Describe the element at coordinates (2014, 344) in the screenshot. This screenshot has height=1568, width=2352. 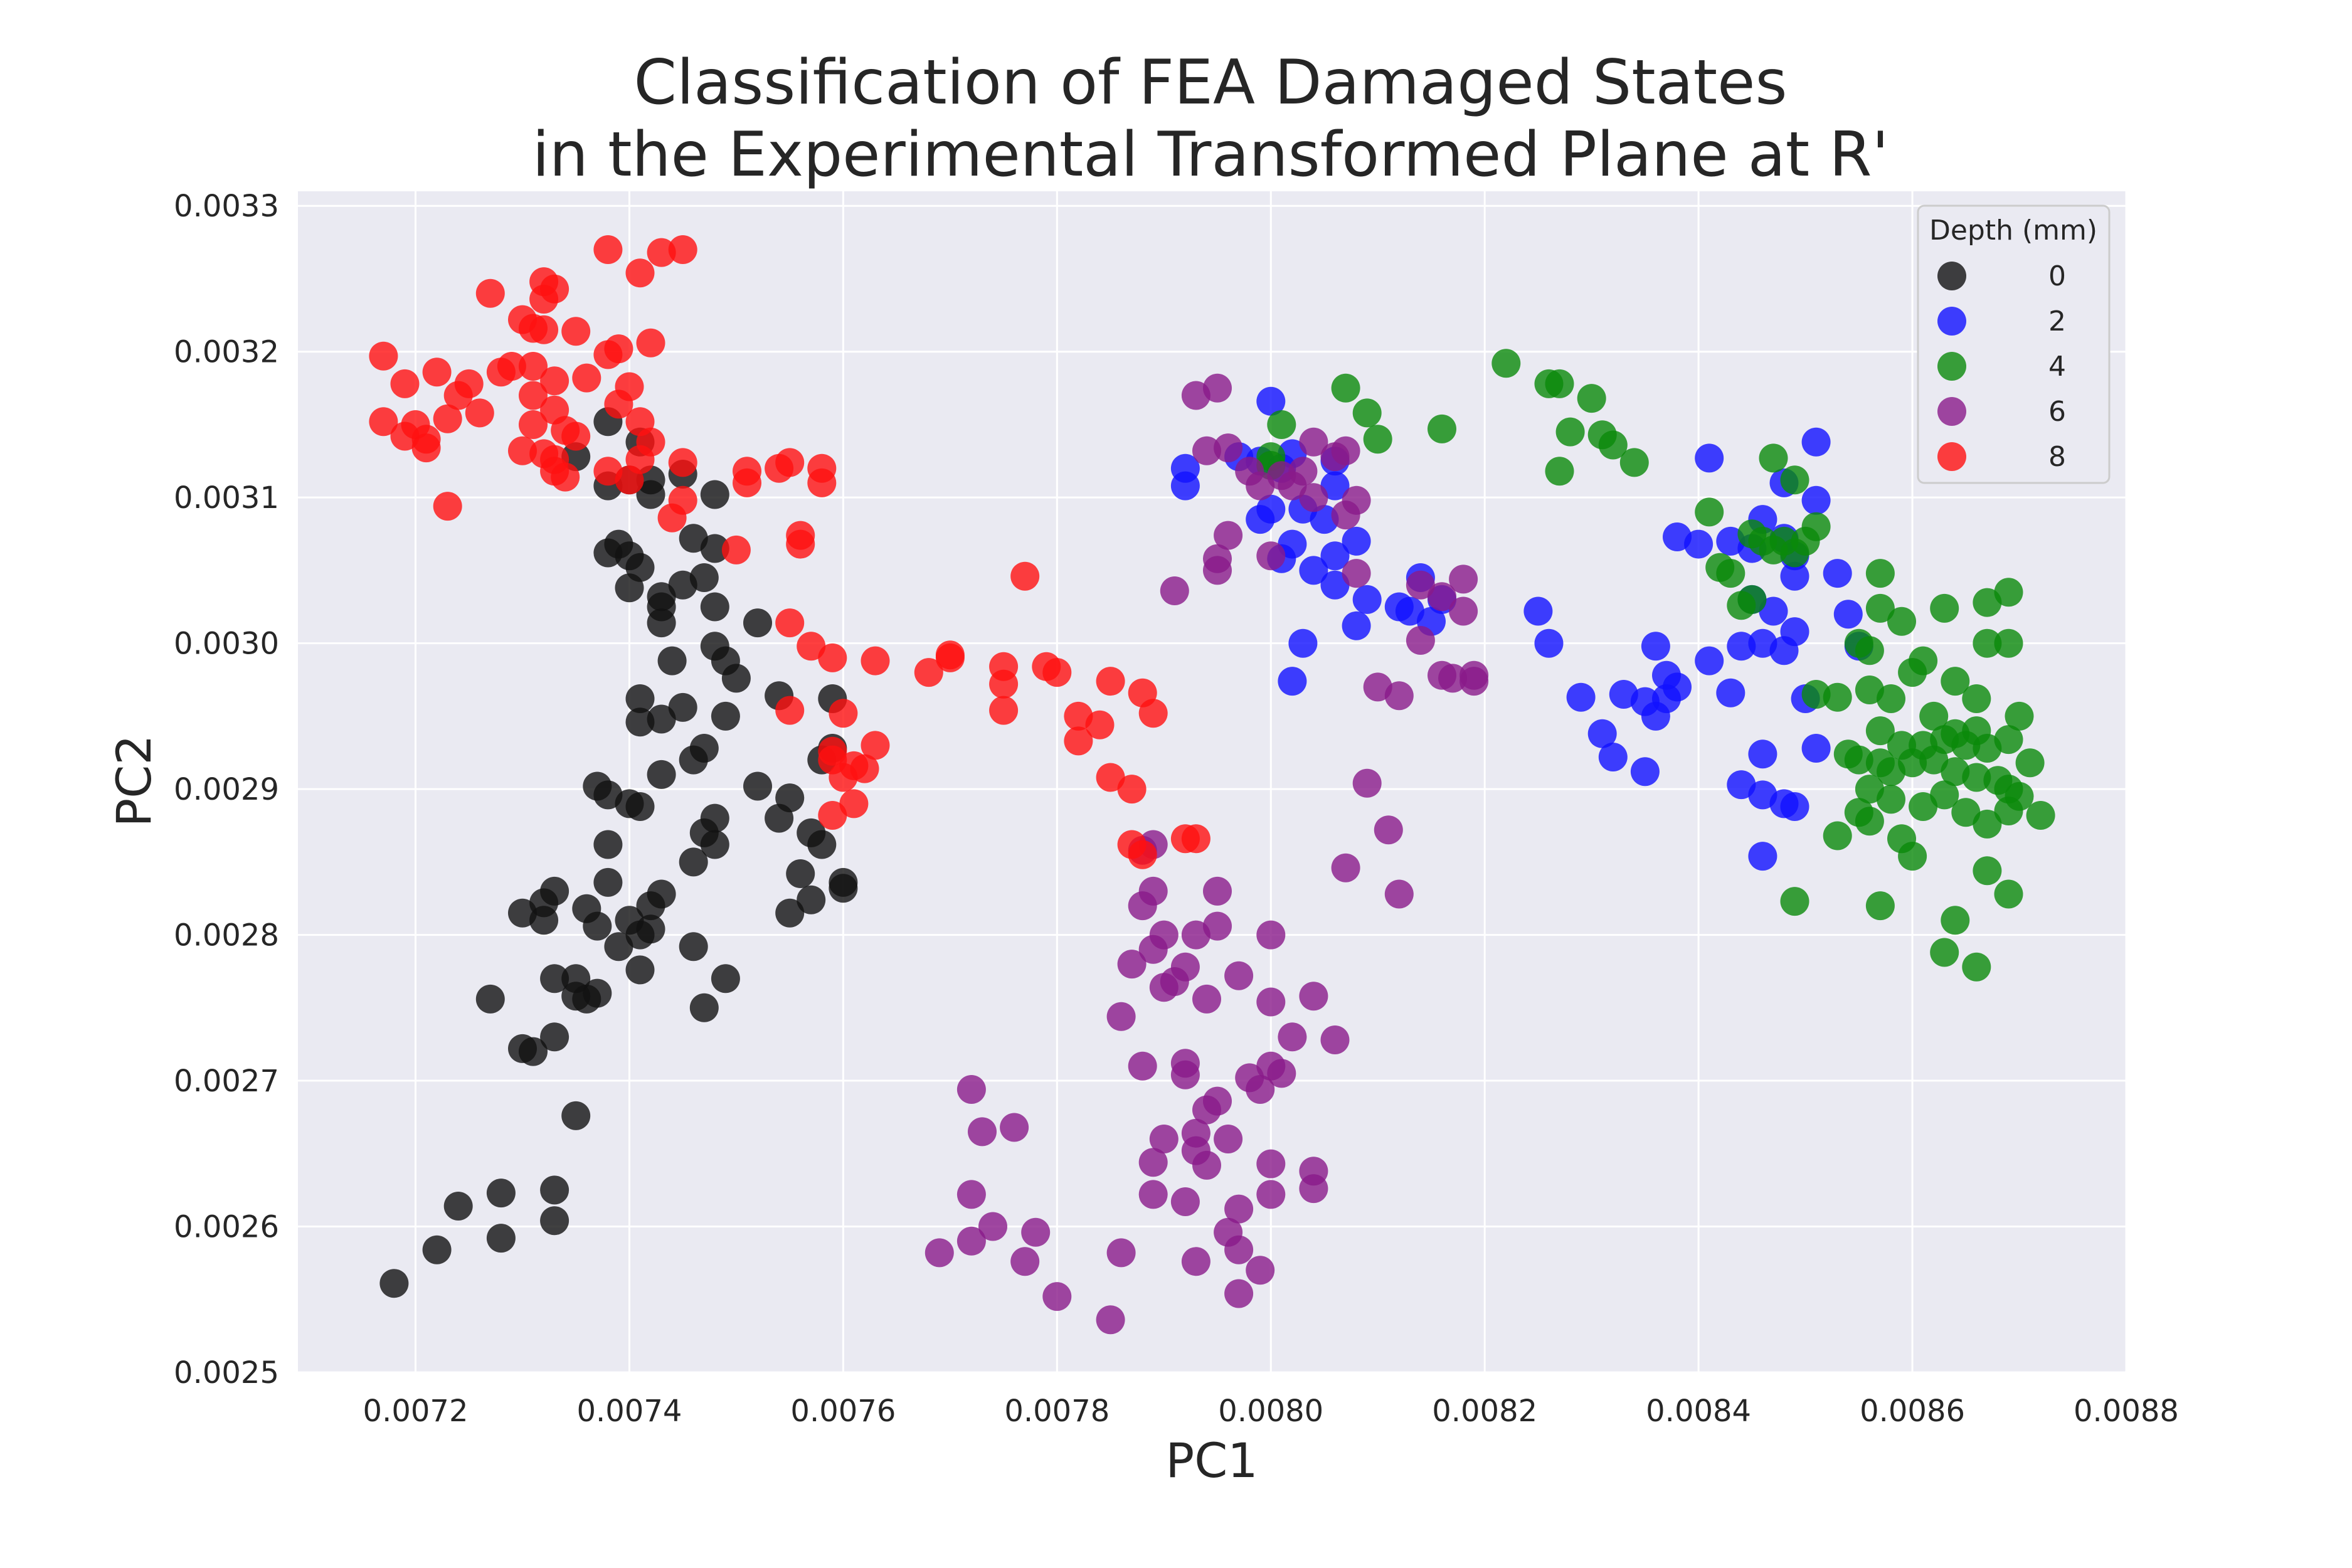
I see `legend: Depth (mm) 0 2 4 6 8` at that location.